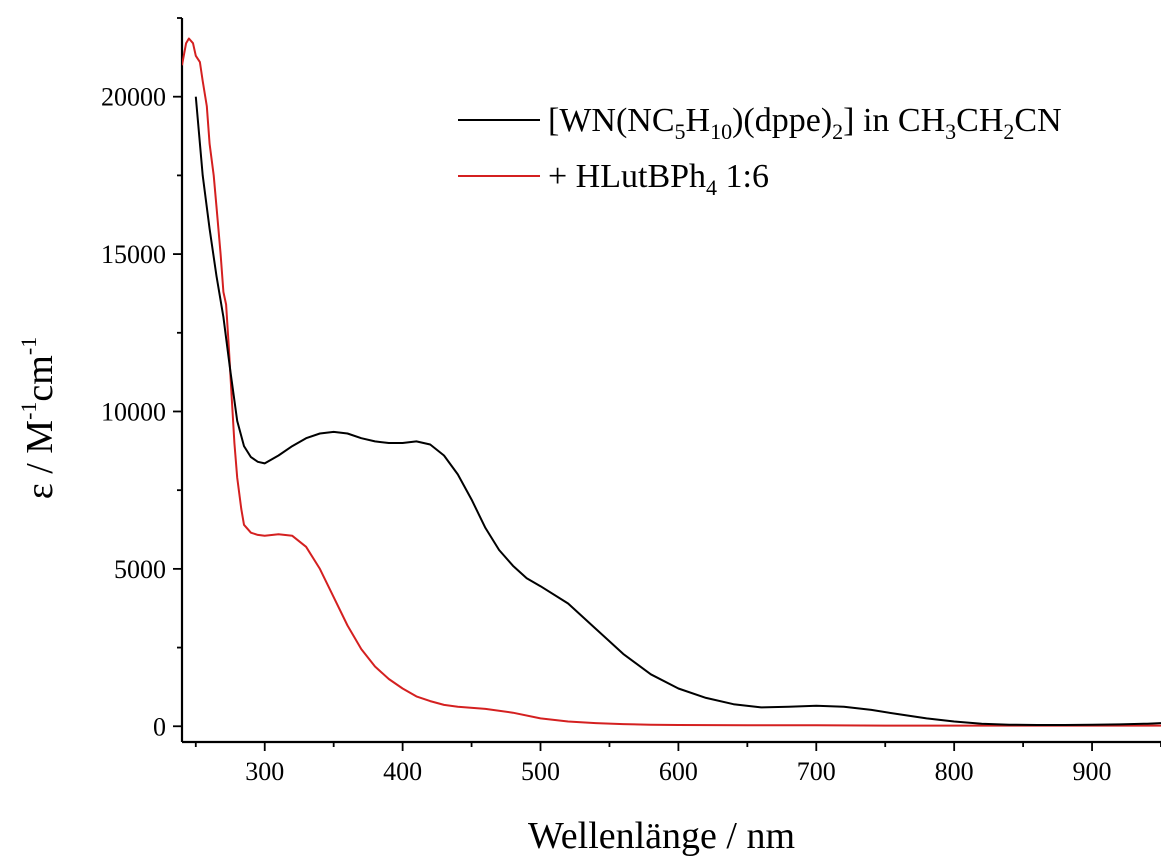 Image resolution: width=1161 pixels, height=865 pixels. What do you see at coordinates (264, 771) in the screenshot?
I see `x-tick-label: 300` at bounding box center [264, 771].